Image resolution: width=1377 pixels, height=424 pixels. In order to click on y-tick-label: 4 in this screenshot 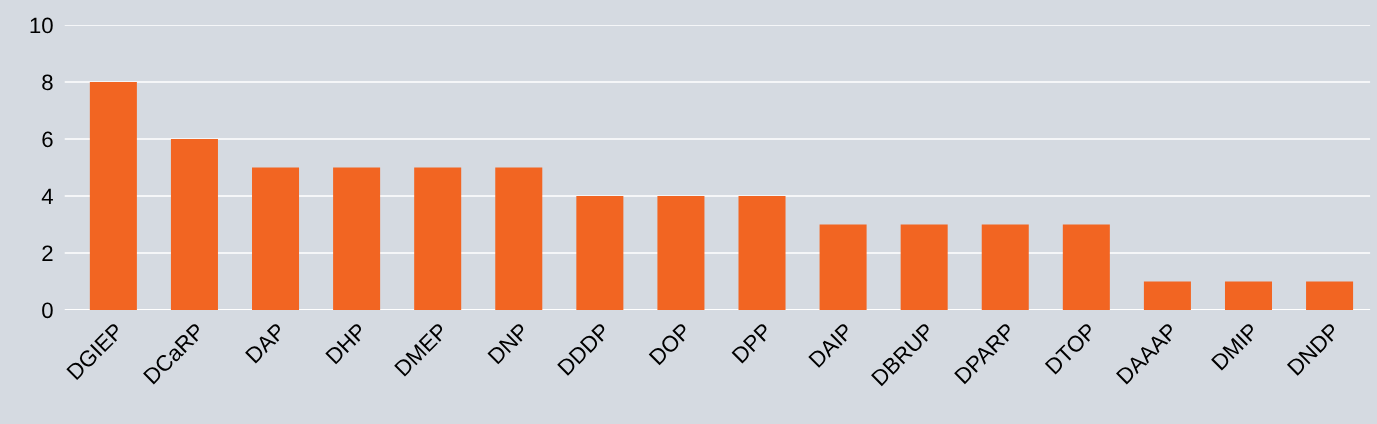, I will do `click(47, 196)`.